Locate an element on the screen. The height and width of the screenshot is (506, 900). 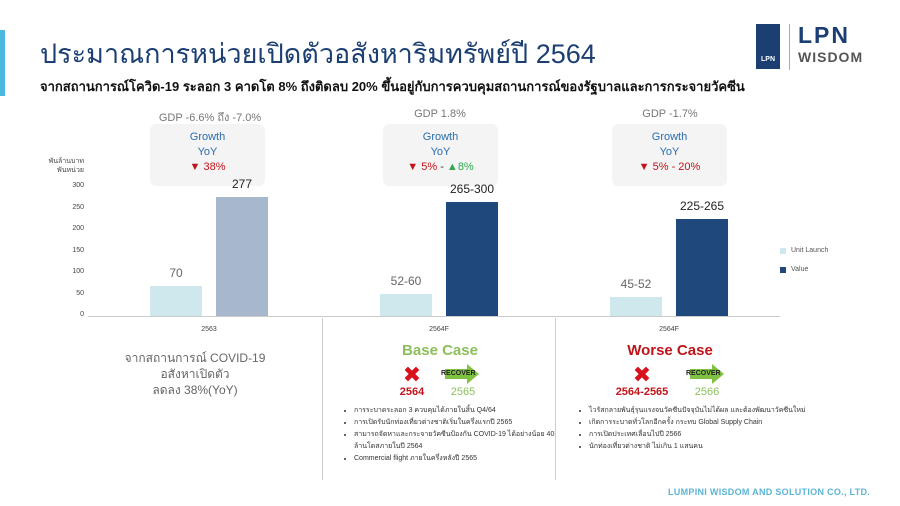
legend-item-unit-launch: Unit Launch is located at coordinates (804, 250).